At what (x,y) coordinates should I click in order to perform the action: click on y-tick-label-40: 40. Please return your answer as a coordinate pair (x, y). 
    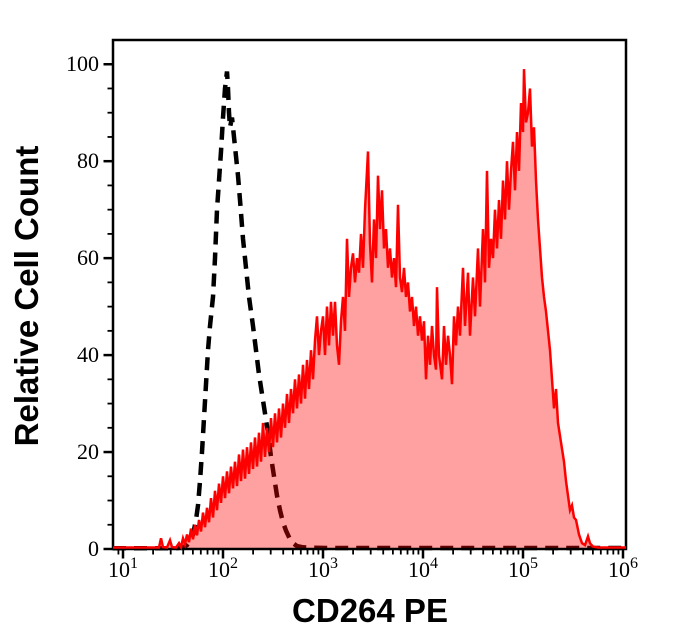
    Looking at the image, I should click on (88, 355).